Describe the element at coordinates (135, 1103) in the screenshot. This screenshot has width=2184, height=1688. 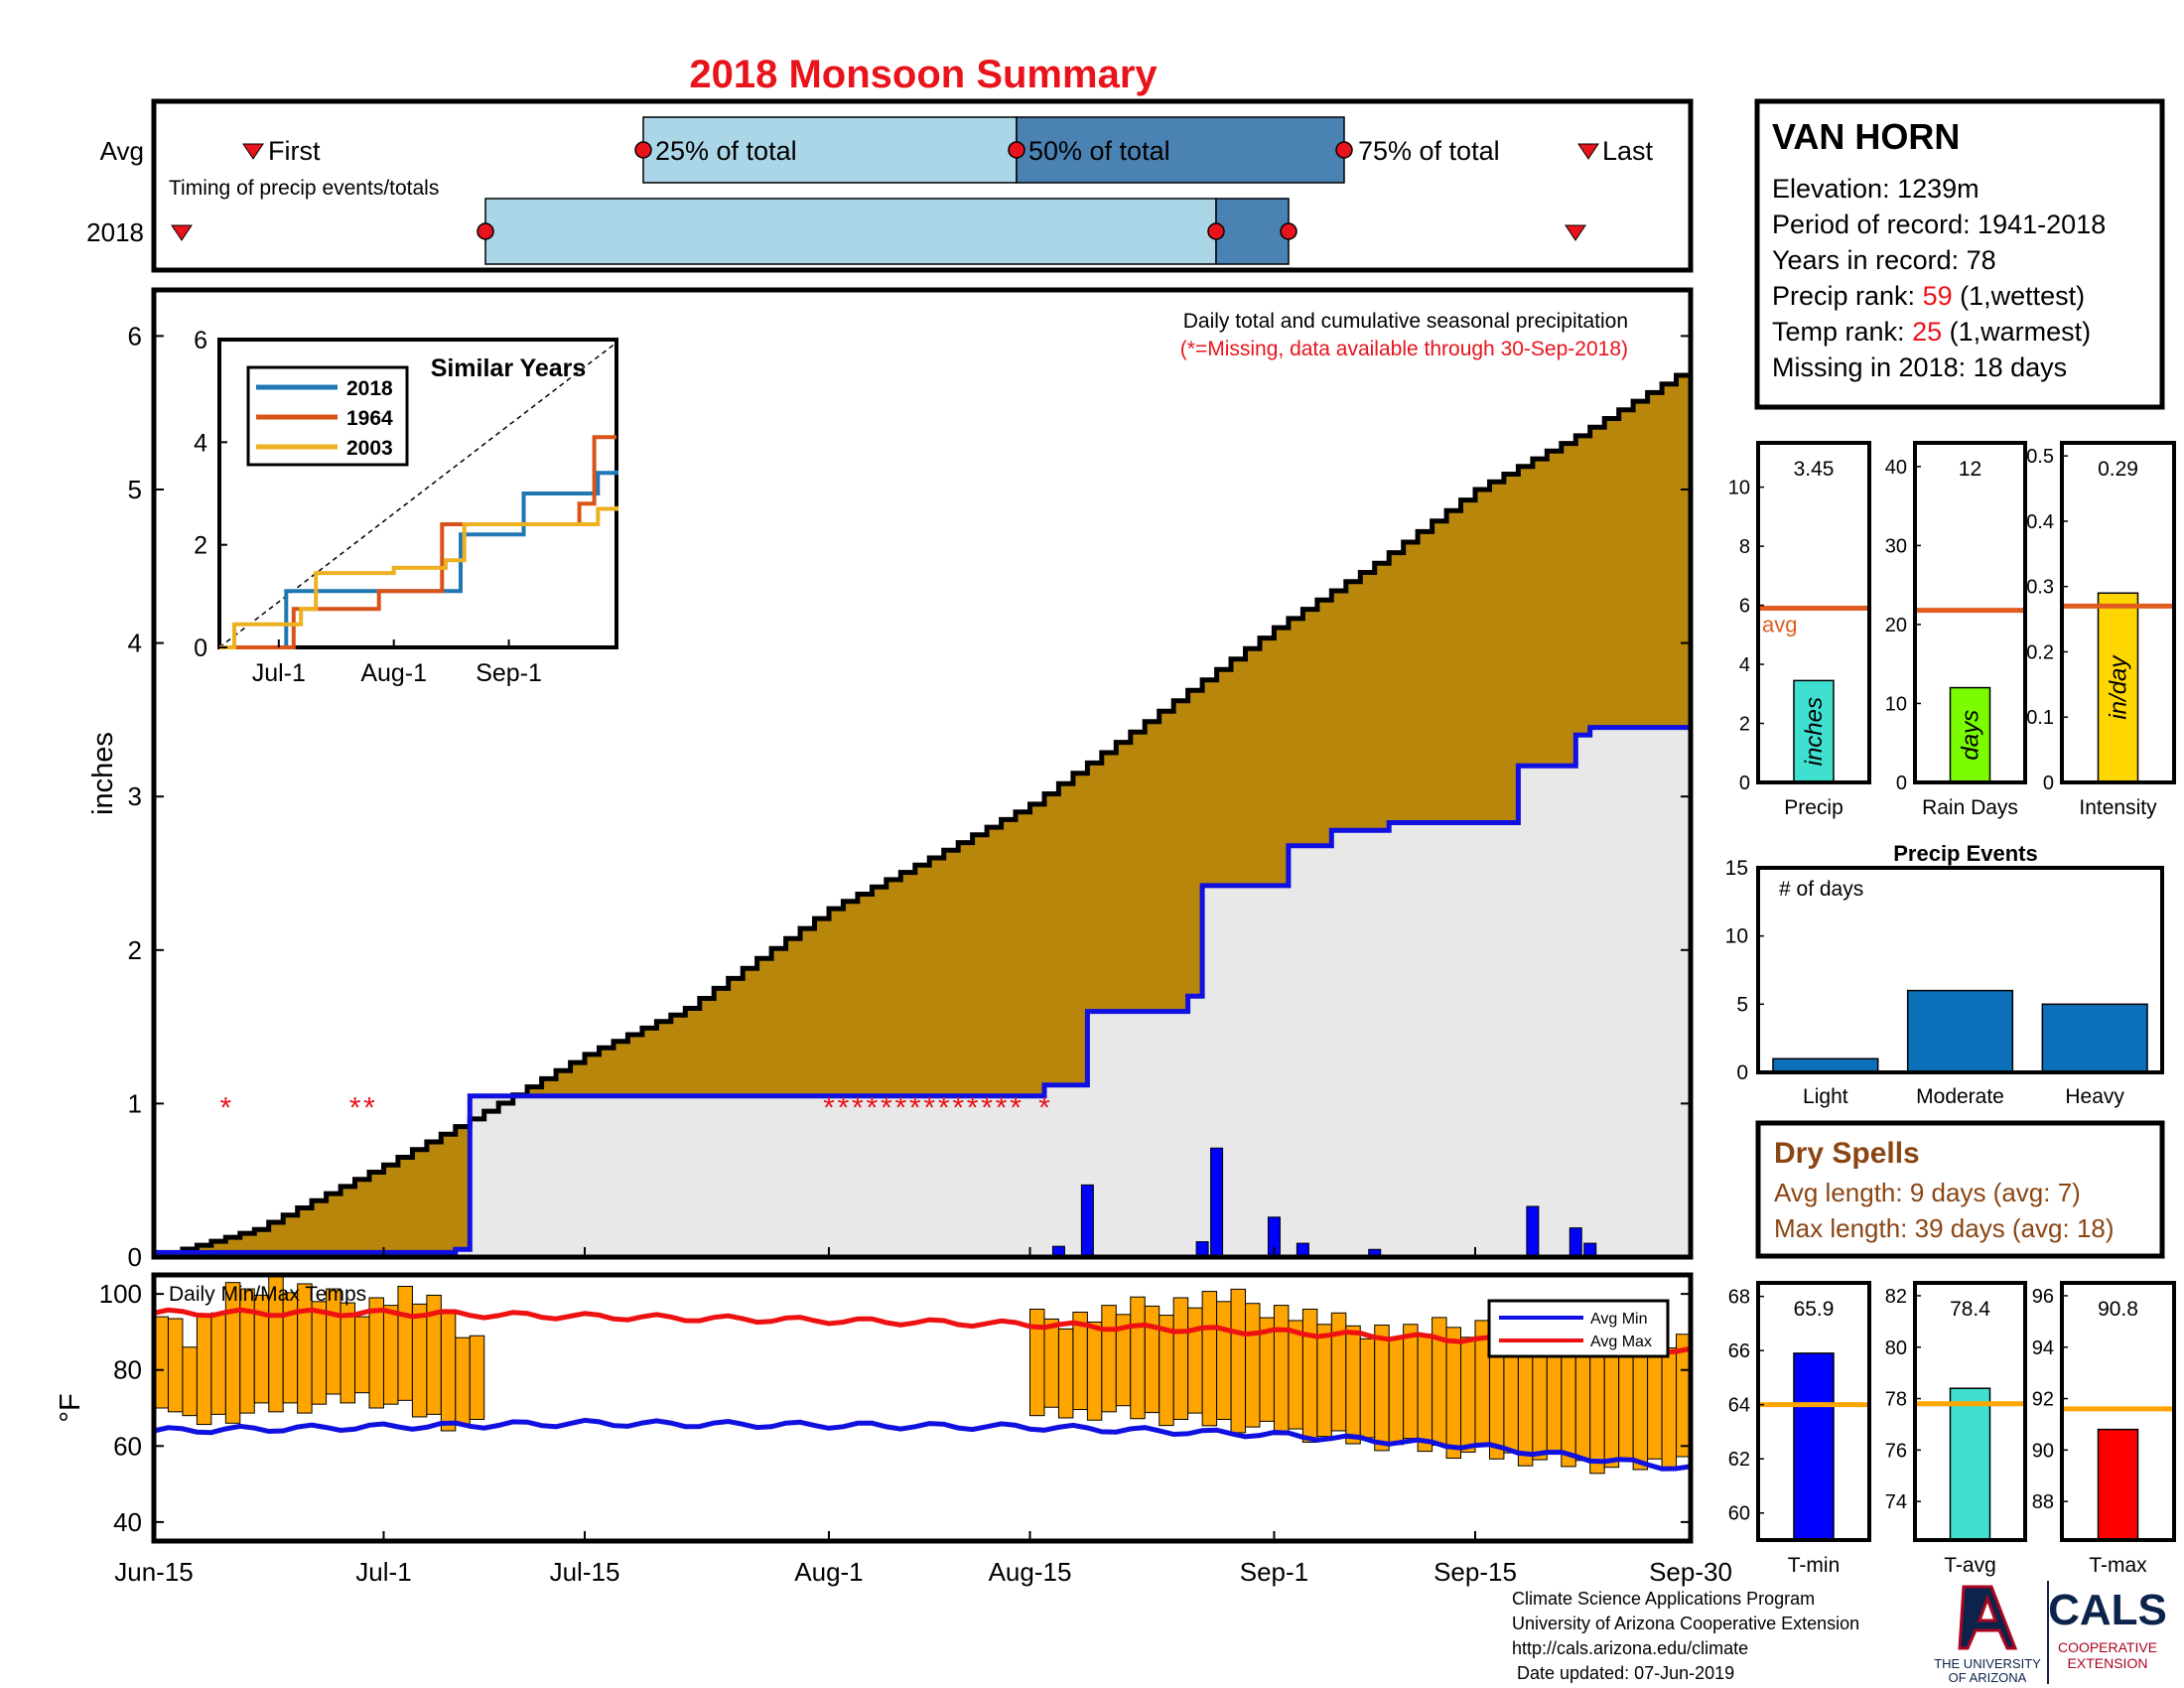
I see `main-y-tick-label: 1` at that location.